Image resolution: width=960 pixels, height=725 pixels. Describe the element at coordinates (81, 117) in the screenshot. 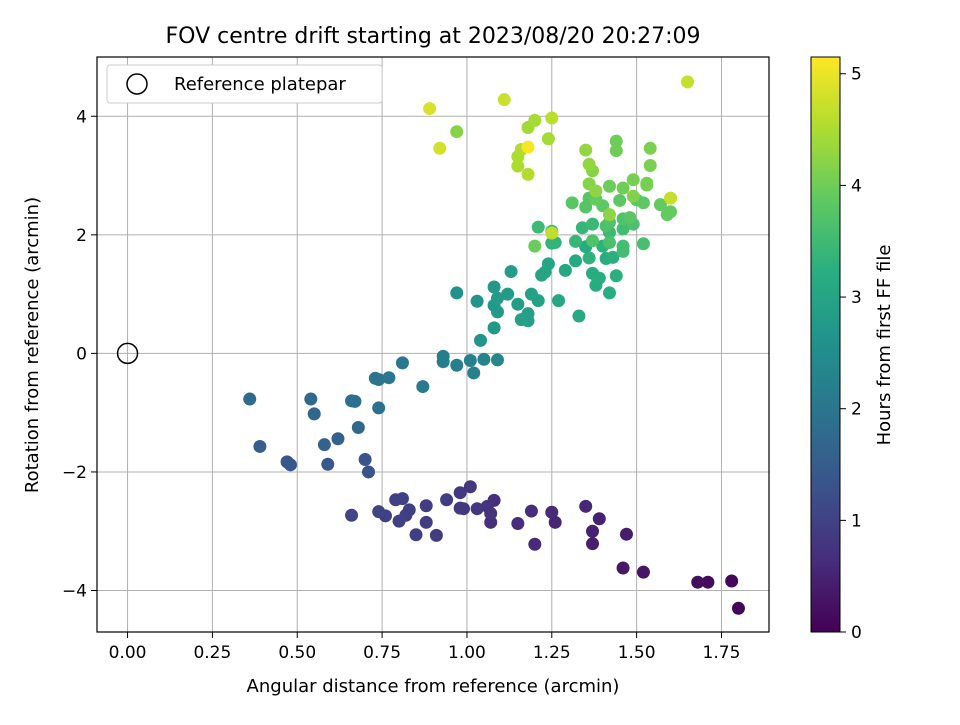

I see `y-tick-label: 4` at that location.